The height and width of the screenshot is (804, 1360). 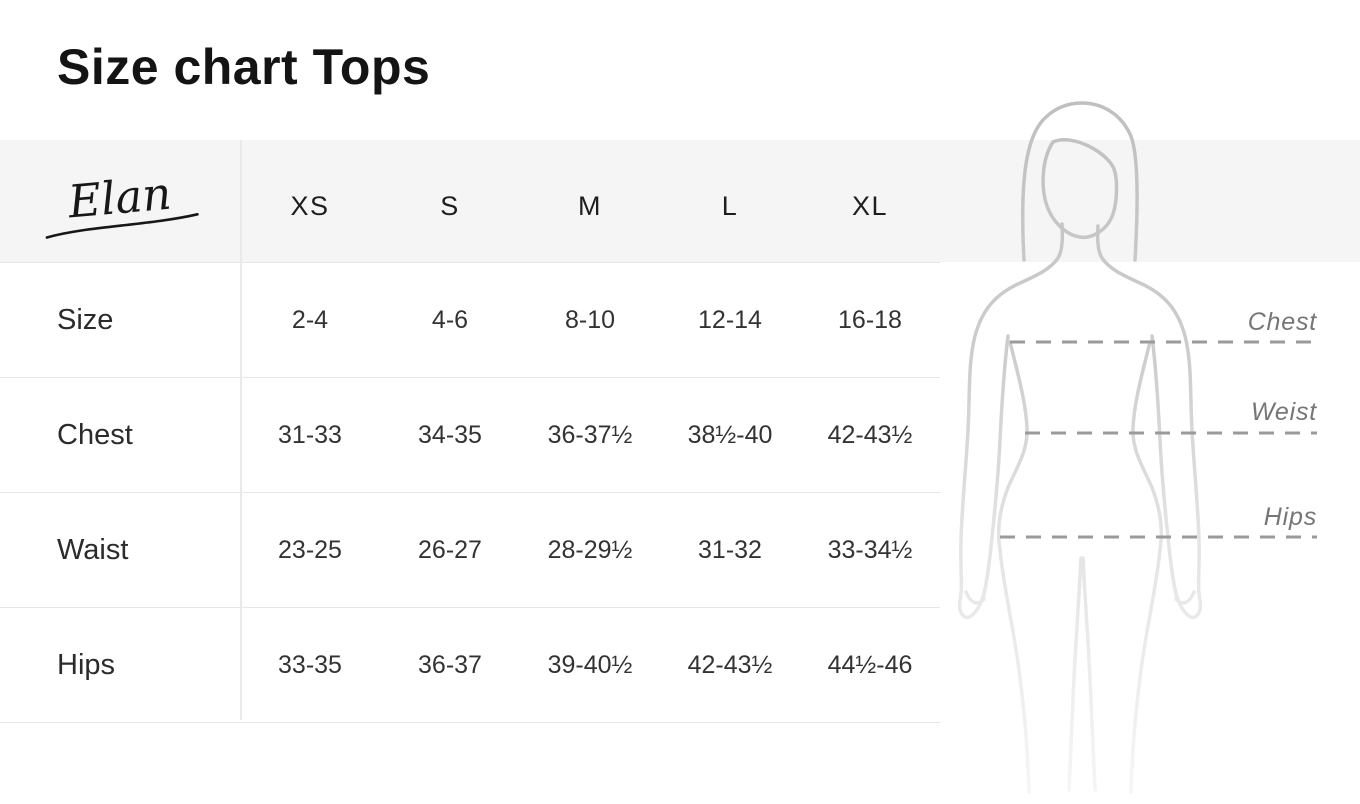 What do you see at coordinates (244, 67) in the screenshot?
I see `page-title: Size chart Tops` at bounding box center [244, 67].